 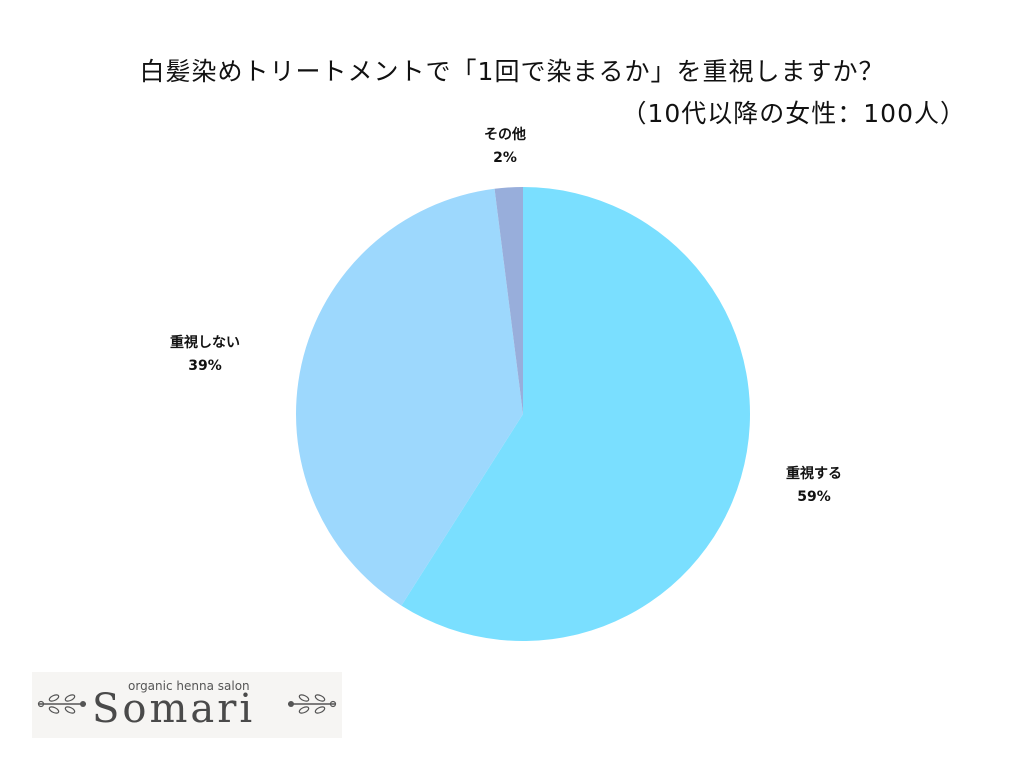 I want to click on brand-logo: organic henna salon Somari, so click(x=187, y=705).